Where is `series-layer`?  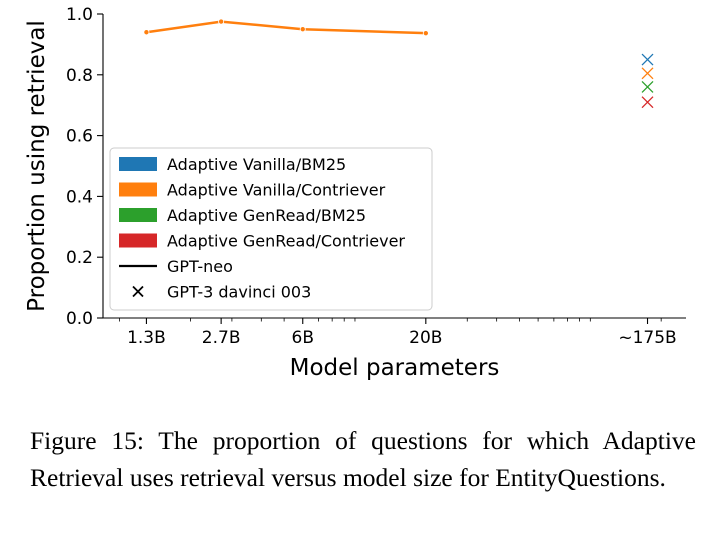
series-layer is located at coordinates (398, 63).